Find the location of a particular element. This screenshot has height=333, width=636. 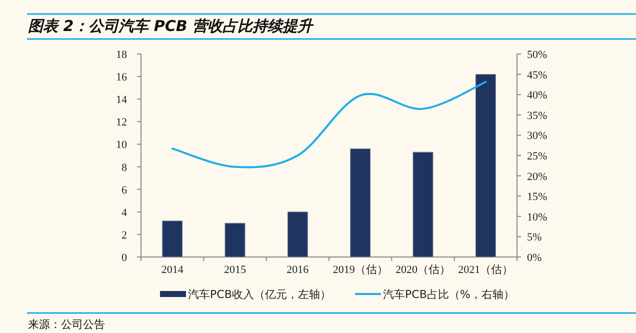

y2-tick-label: 10% is located at coordinates (537, 217).